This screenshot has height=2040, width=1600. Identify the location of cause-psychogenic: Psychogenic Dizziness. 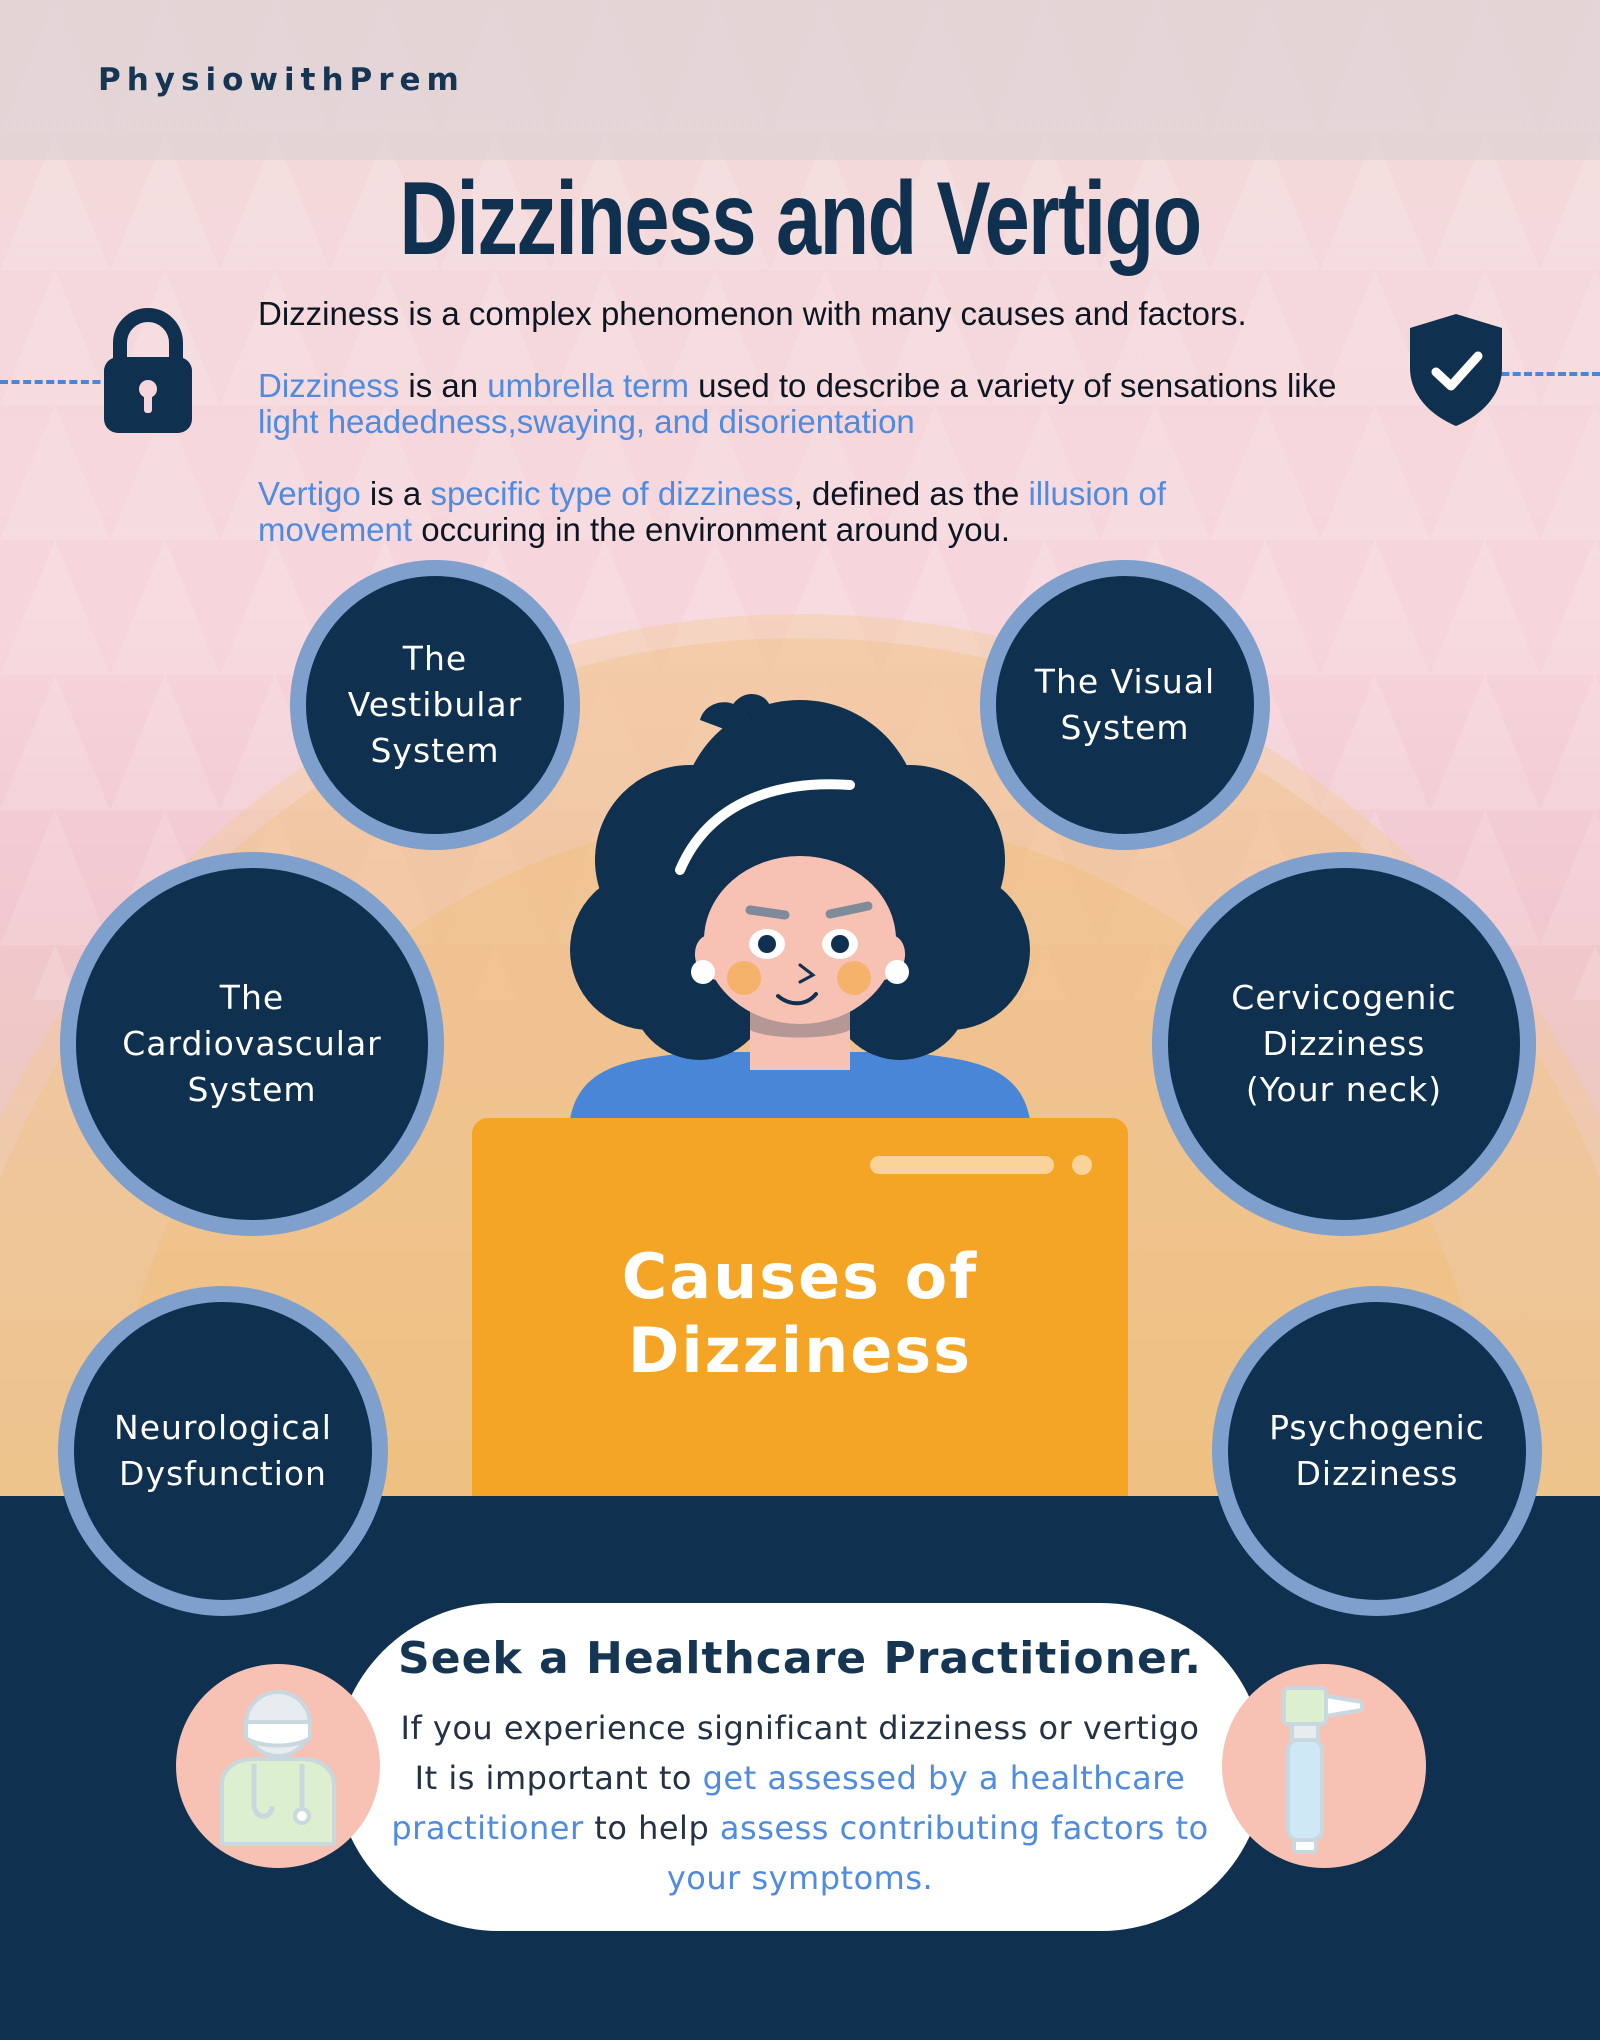
(1377, 1451).